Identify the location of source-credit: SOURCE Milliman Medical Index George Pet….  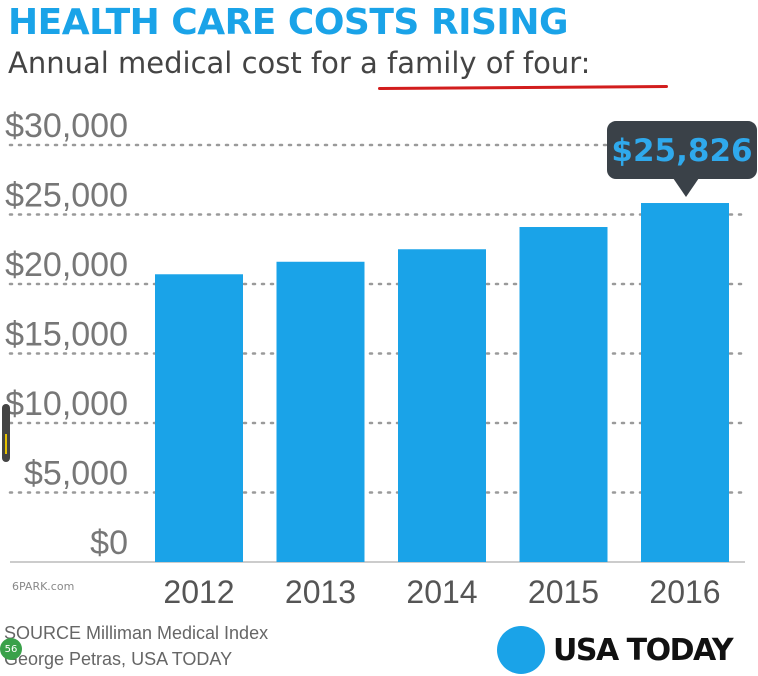
(136, 646).